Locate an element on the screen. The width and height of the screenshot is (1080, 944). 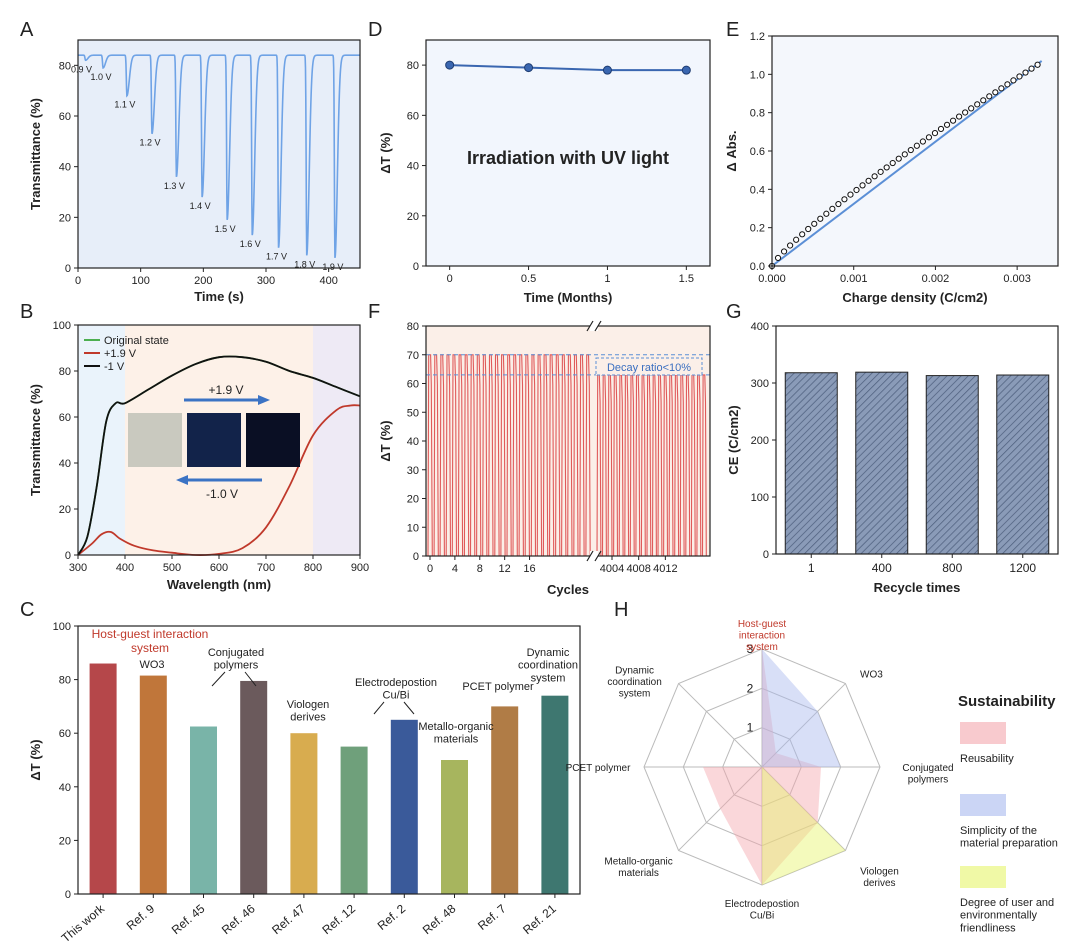
voltage-label: 0.9 V is located at coordinates (81, 69).